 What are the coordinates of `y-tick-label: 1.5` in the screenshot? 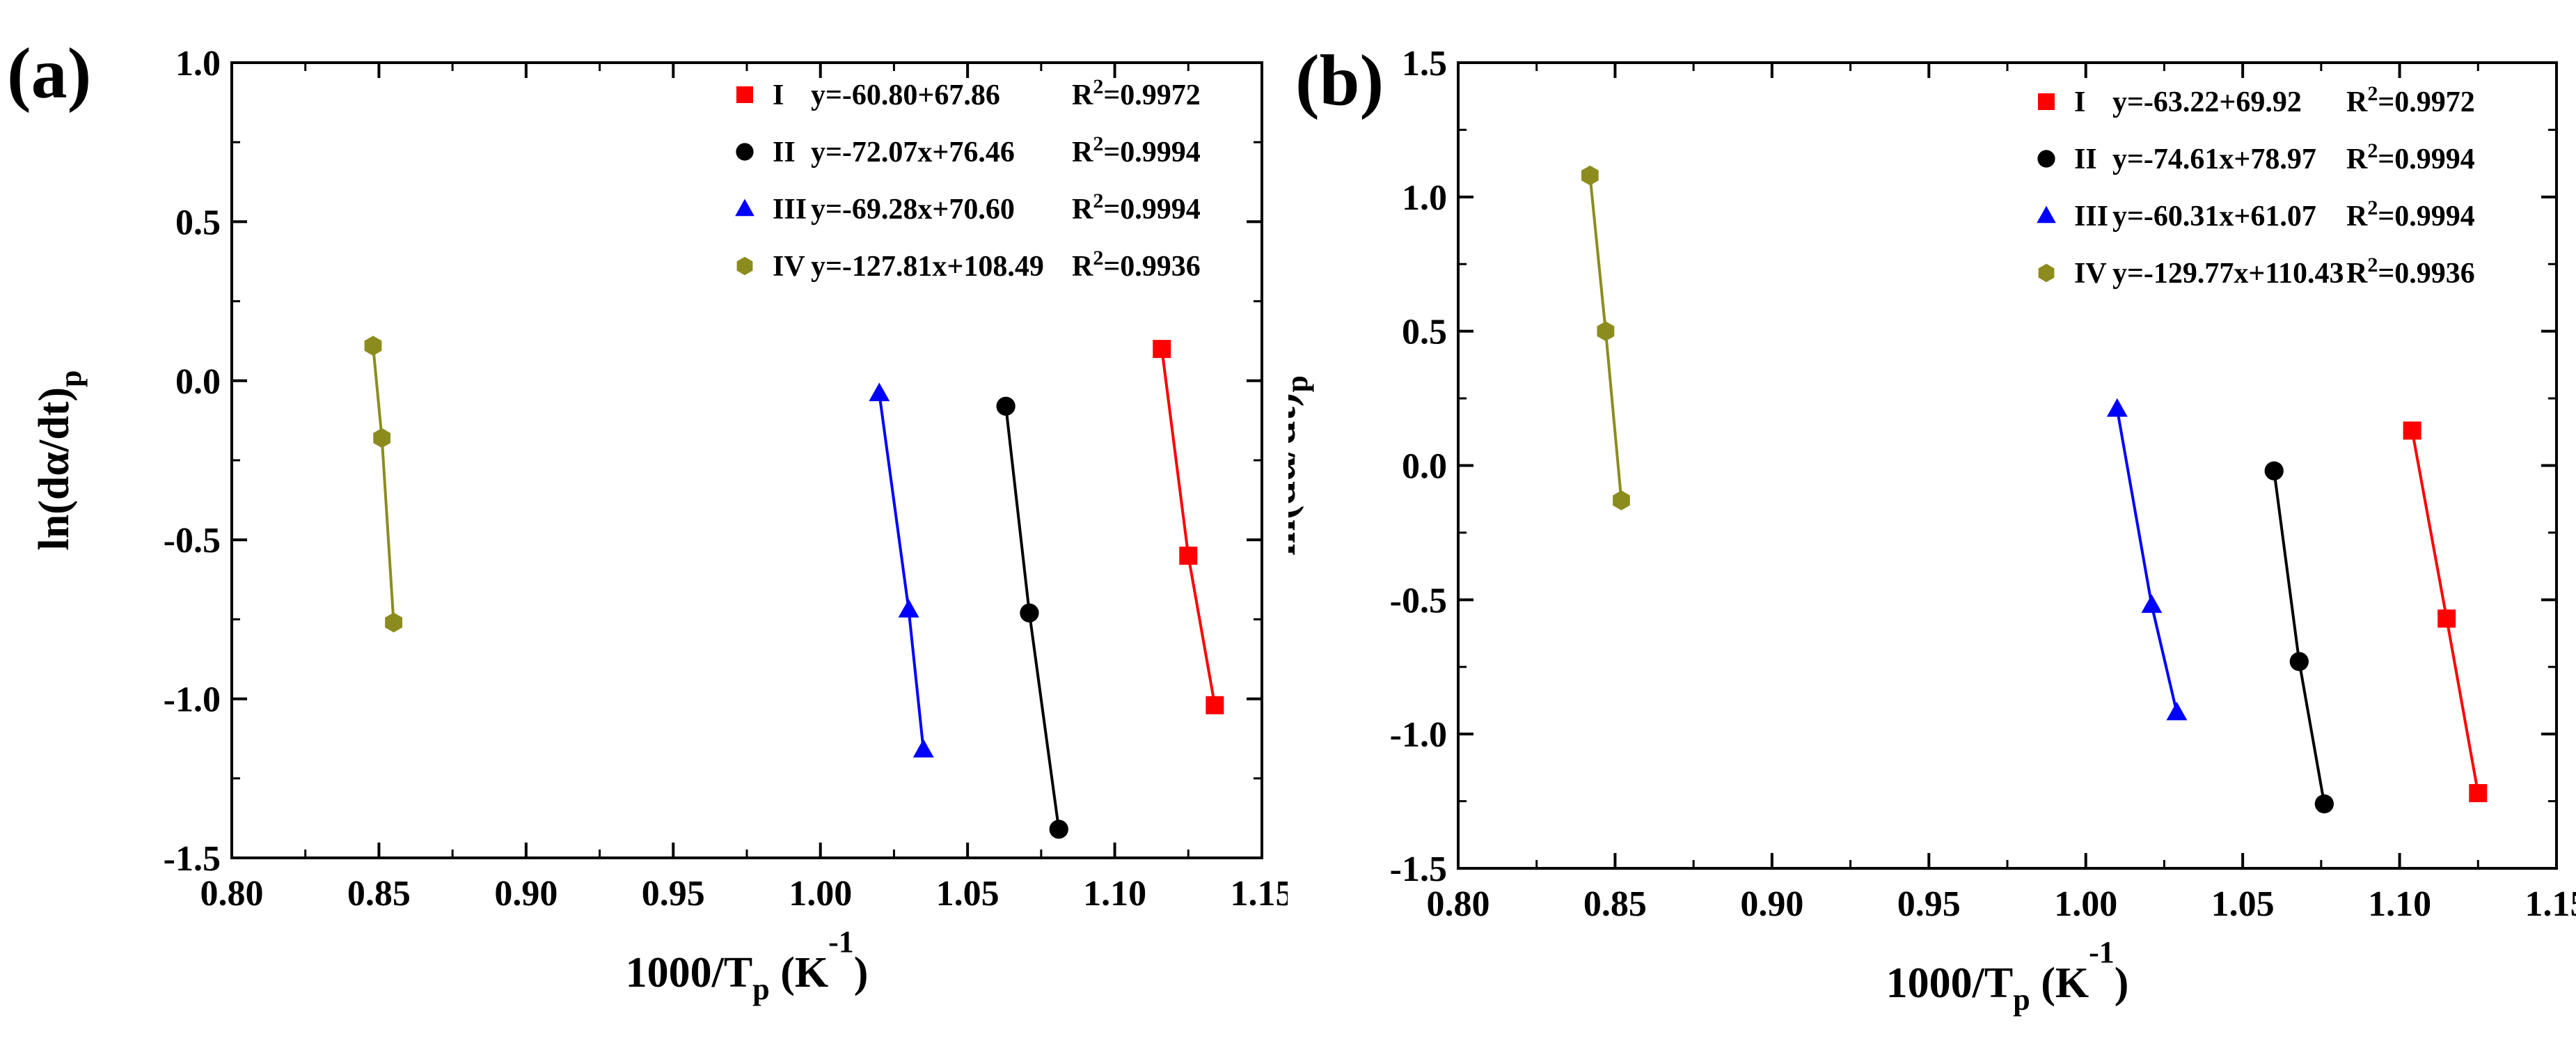 It's located at (1424, 64).